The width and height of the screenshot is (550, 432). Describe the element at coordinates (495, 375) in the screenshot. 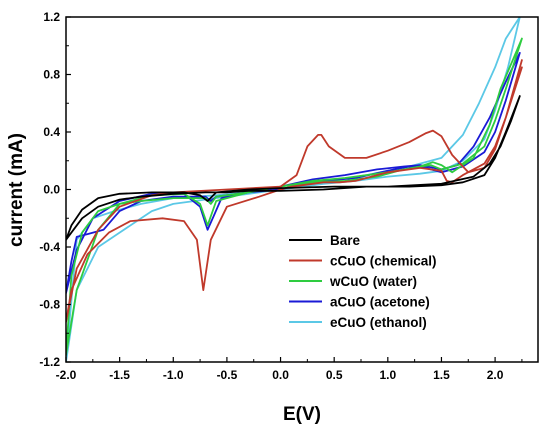

I see `x-tick-label: 2.0` at that location.